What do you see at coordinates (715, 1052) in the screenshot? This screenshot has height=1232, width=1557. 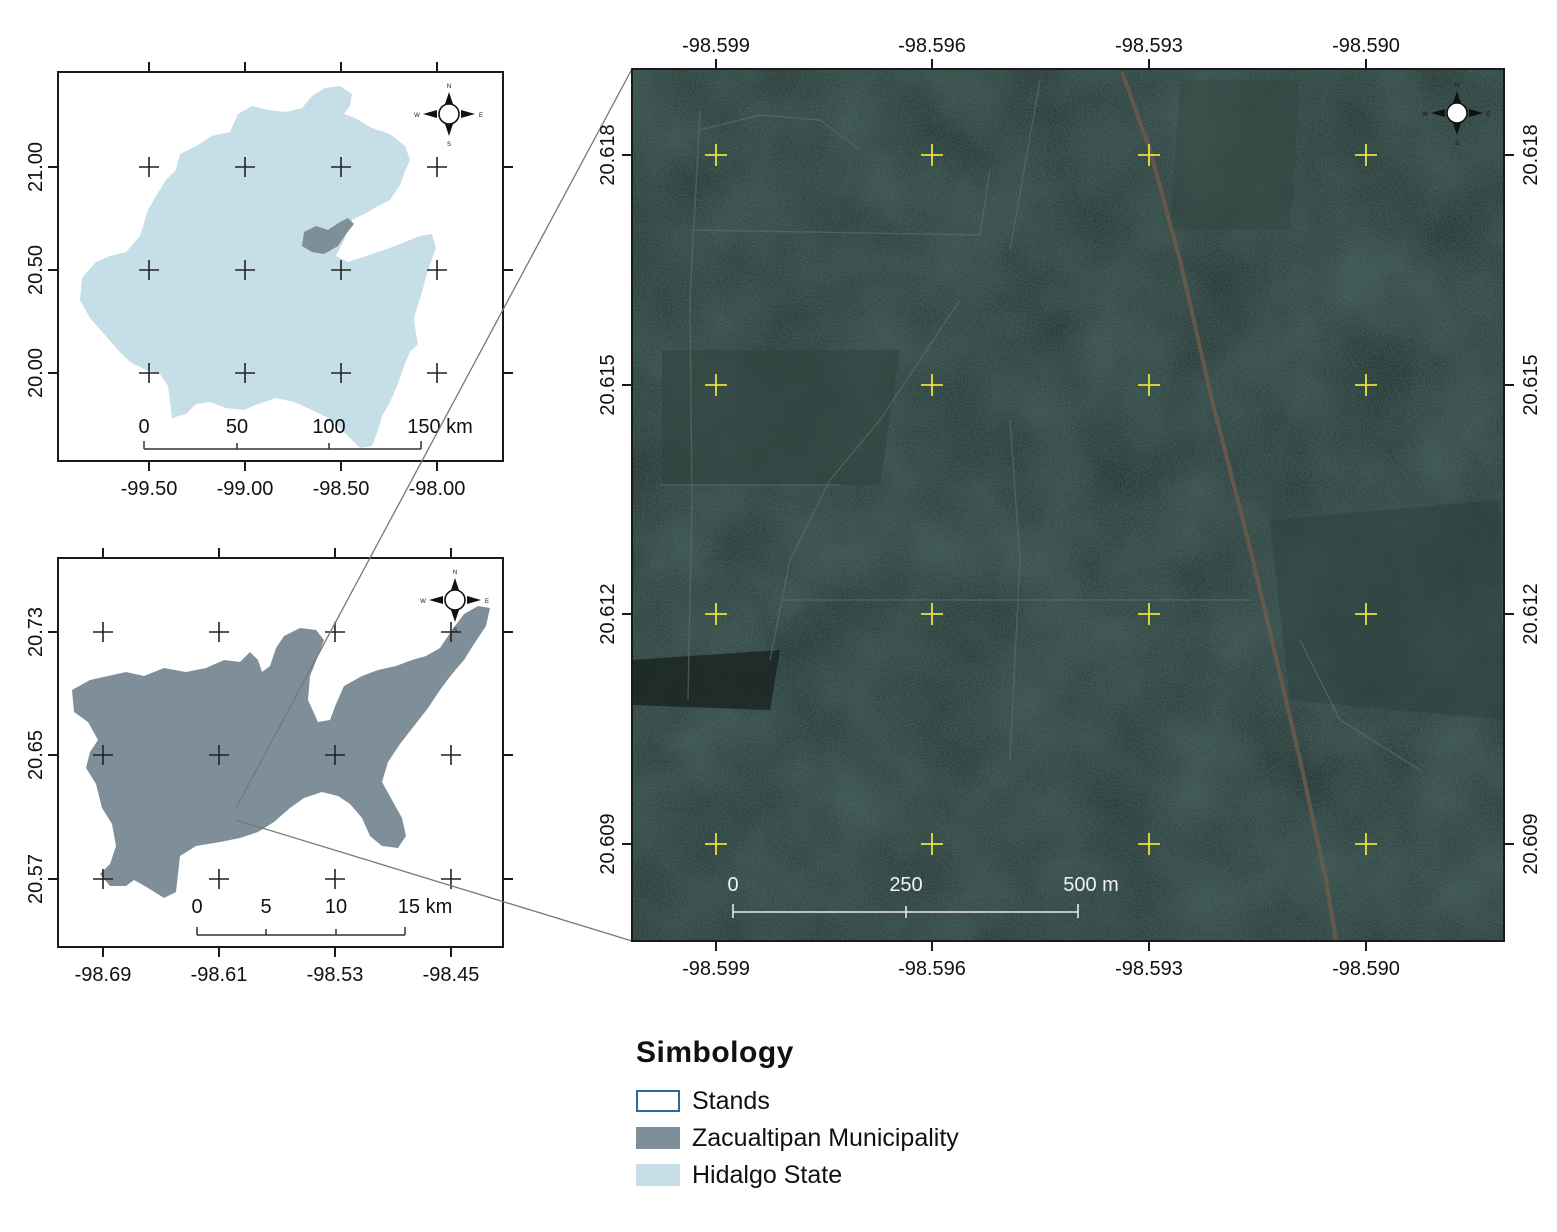 I see `legend-title: Simbology` at bounding box center [715, 1052].